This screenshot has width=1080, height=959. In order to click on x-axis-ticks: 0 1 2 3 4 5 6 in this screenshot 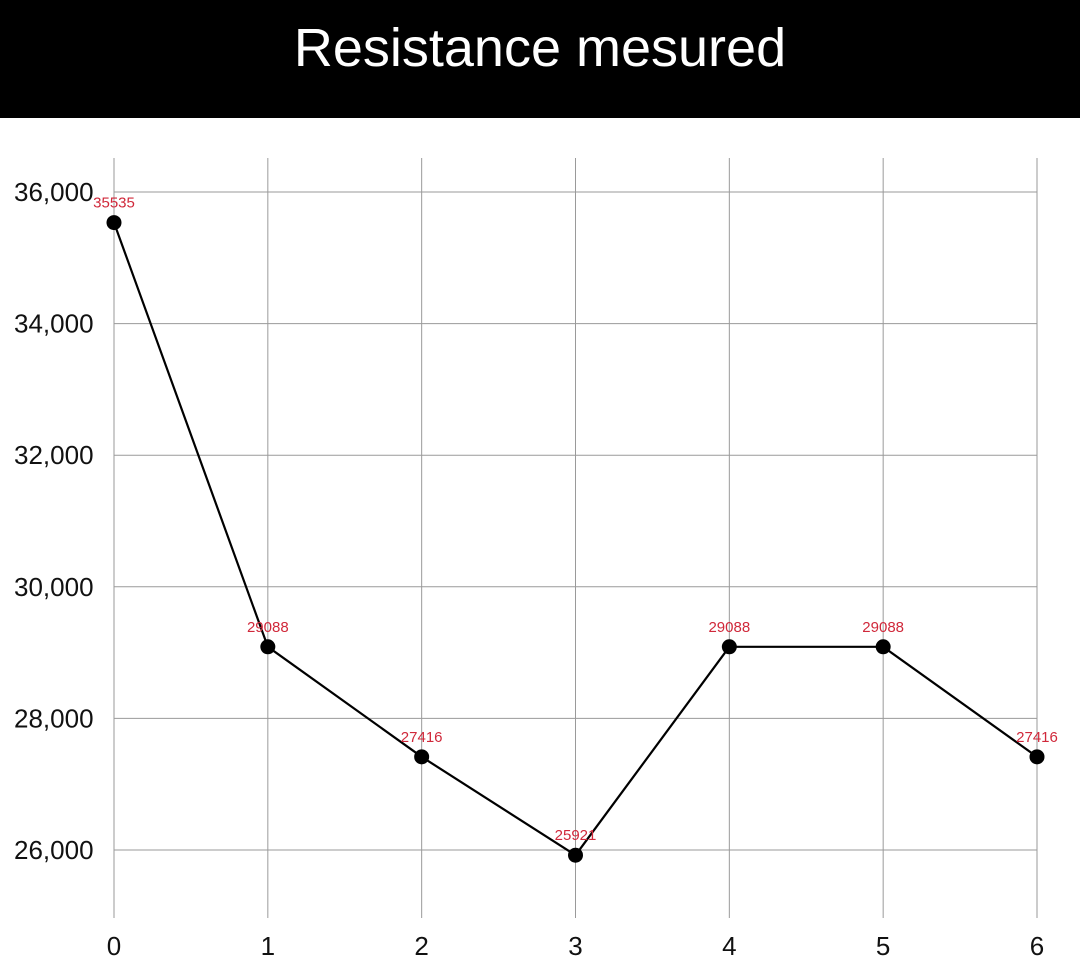, I will do `click(575, 945)`.